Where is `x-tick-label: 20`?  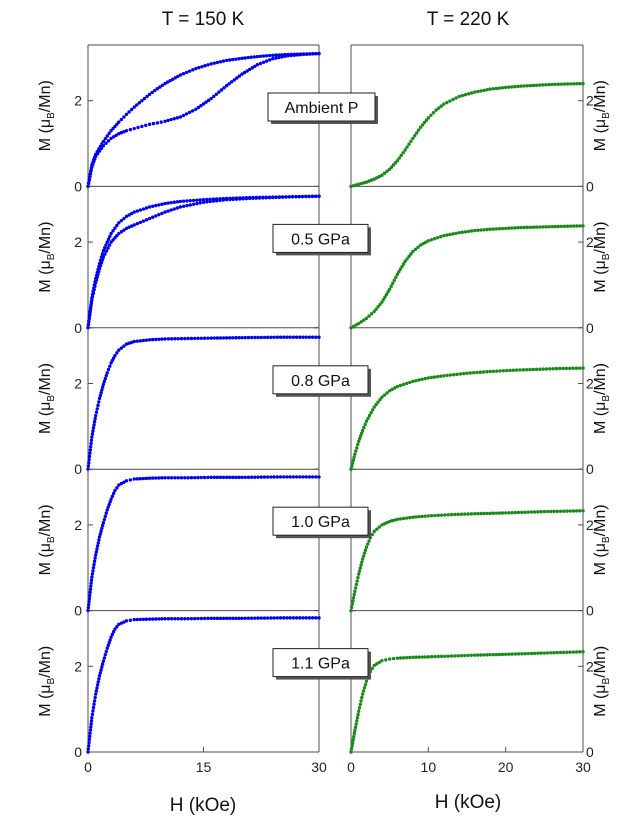 x-tick-label: 20 is located at coordinates (506, 767).